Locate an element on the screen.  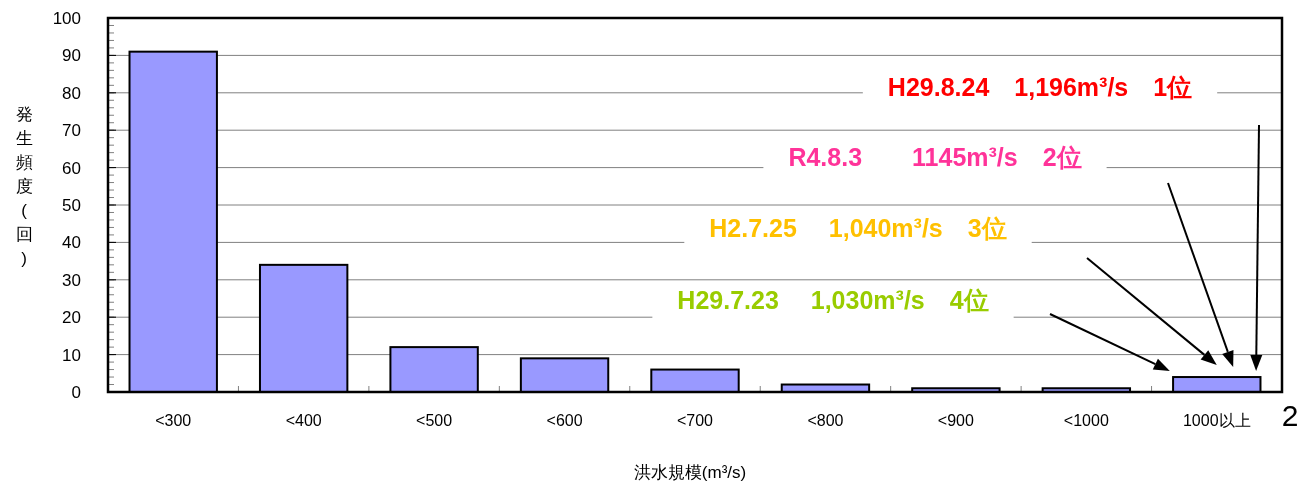
x-axis-title: 洪水規模(m³/s) is located at coordinates (690, 472).